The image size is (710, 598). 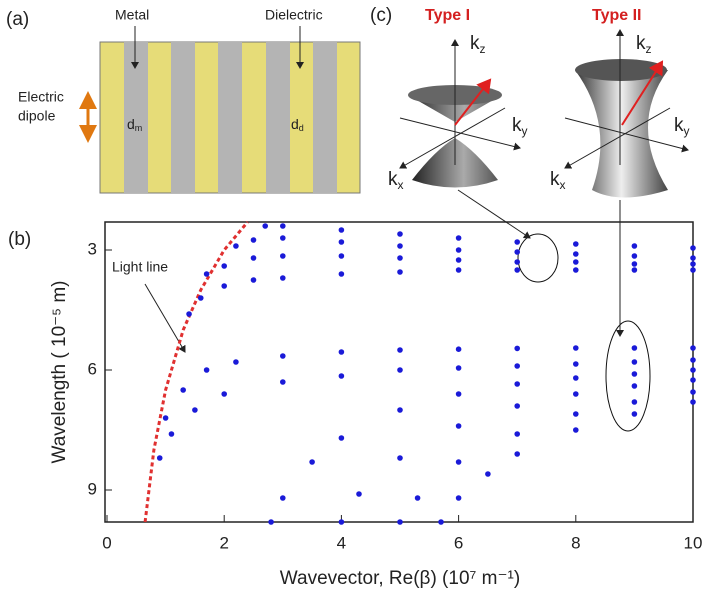 What do you see at coordinates (575, 542) in the screenshot?
I see `x-tick-label: 8` at bounding box center [575, 542].